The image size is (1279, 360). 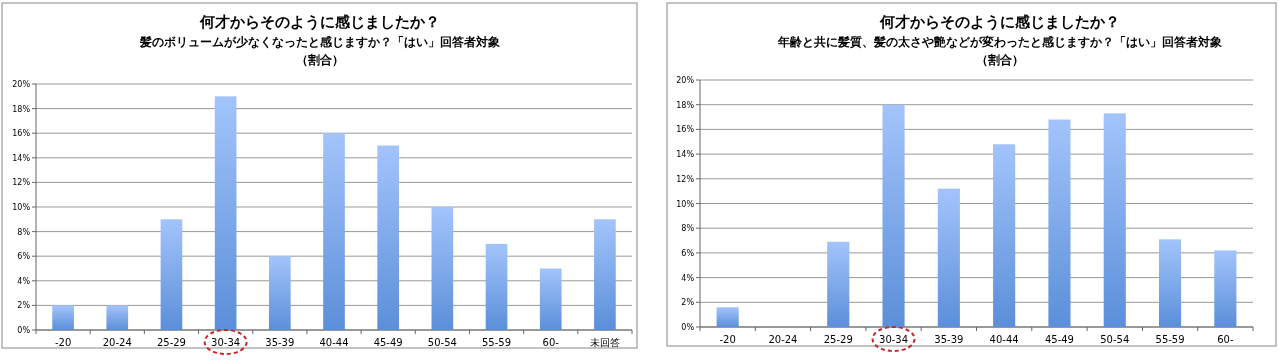 I want to click on chart-subtitle: 年齢と共に髪質、髪の太さや艶などが変わったと感じますか？「はい」回答者対象, so click(x=999, y=42).